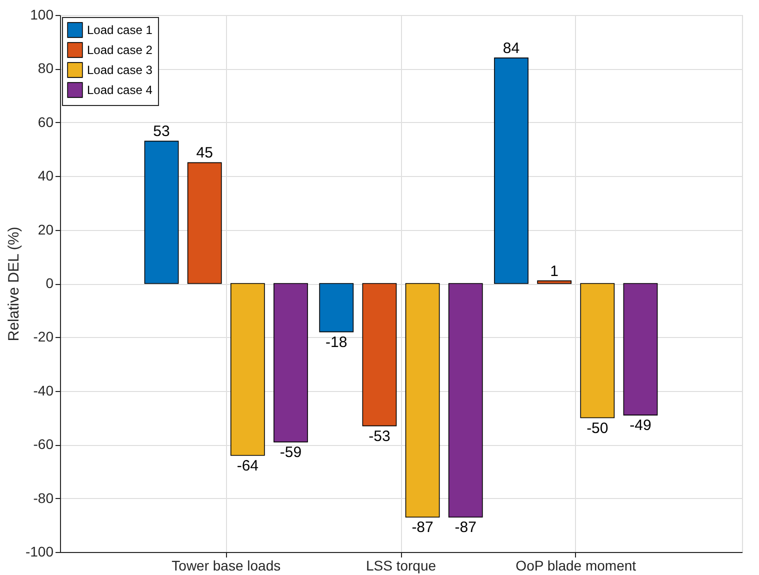 The height and width of the screenshot is (575, 759). What do you see at coordinates (247, 465) in the screenshot?
I see `data-label: -64` at bounding box center [247, 465].